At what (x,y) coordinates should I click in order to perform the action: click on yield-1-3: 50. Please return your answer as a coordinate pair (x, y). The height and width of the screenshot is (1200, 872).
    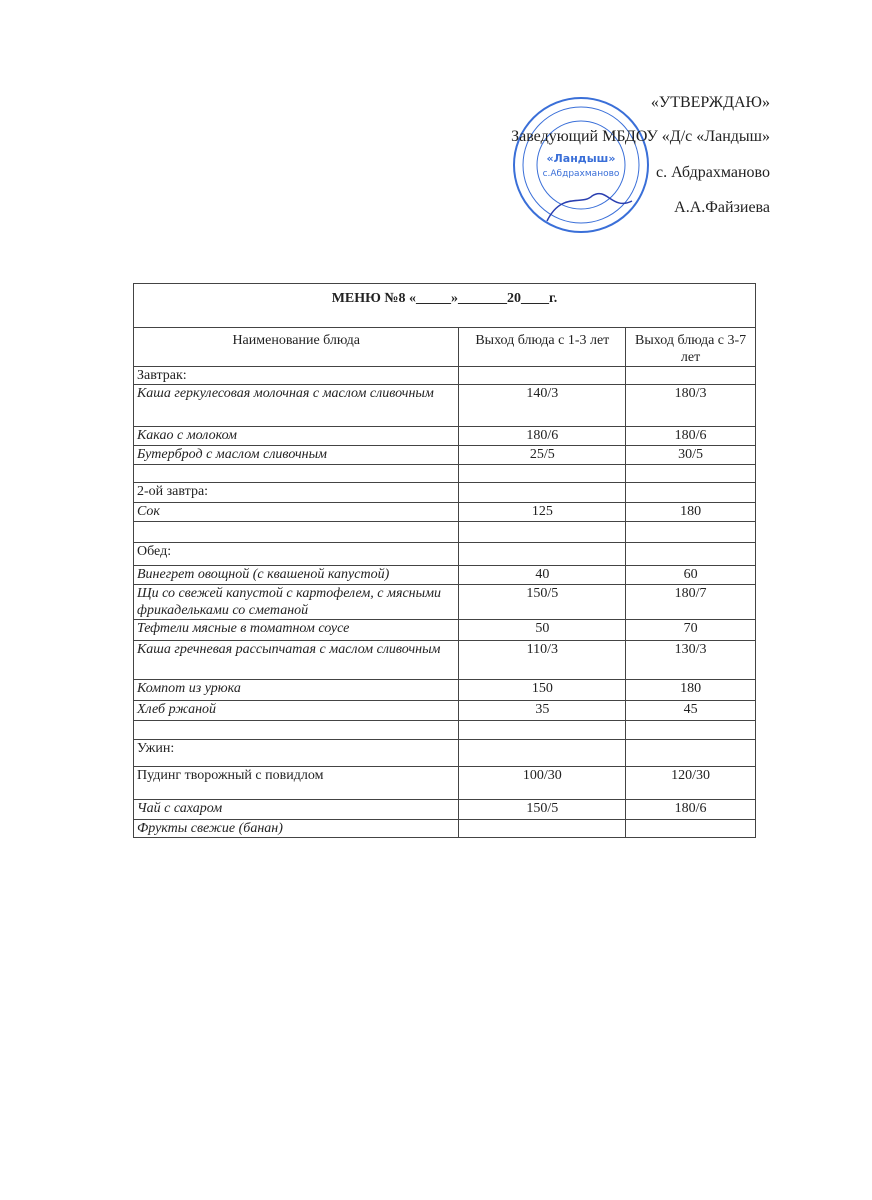
    Looking at the image, I should click on (542, 630).